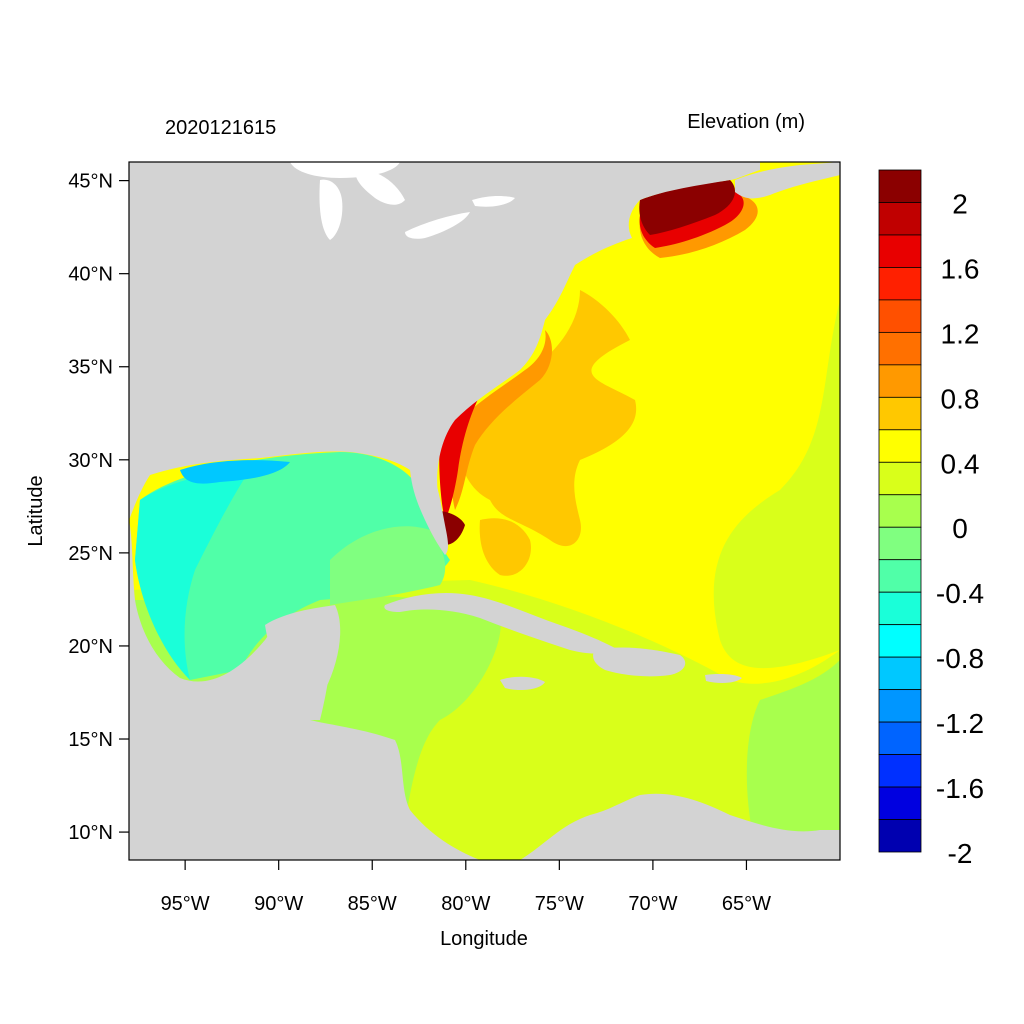 This screenshot has height=1024, width=1024. What do you see at coordinates (960, 788) in the screenshot?
I see `colorbar-tick-label: -1.6` at bounding box center [960, 788].